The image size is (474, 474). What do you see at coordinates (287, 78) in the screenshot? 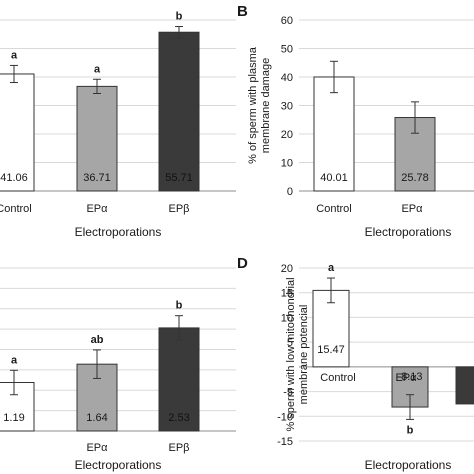
I see `y-tick-label: 40` at bounding box center [287, 78].